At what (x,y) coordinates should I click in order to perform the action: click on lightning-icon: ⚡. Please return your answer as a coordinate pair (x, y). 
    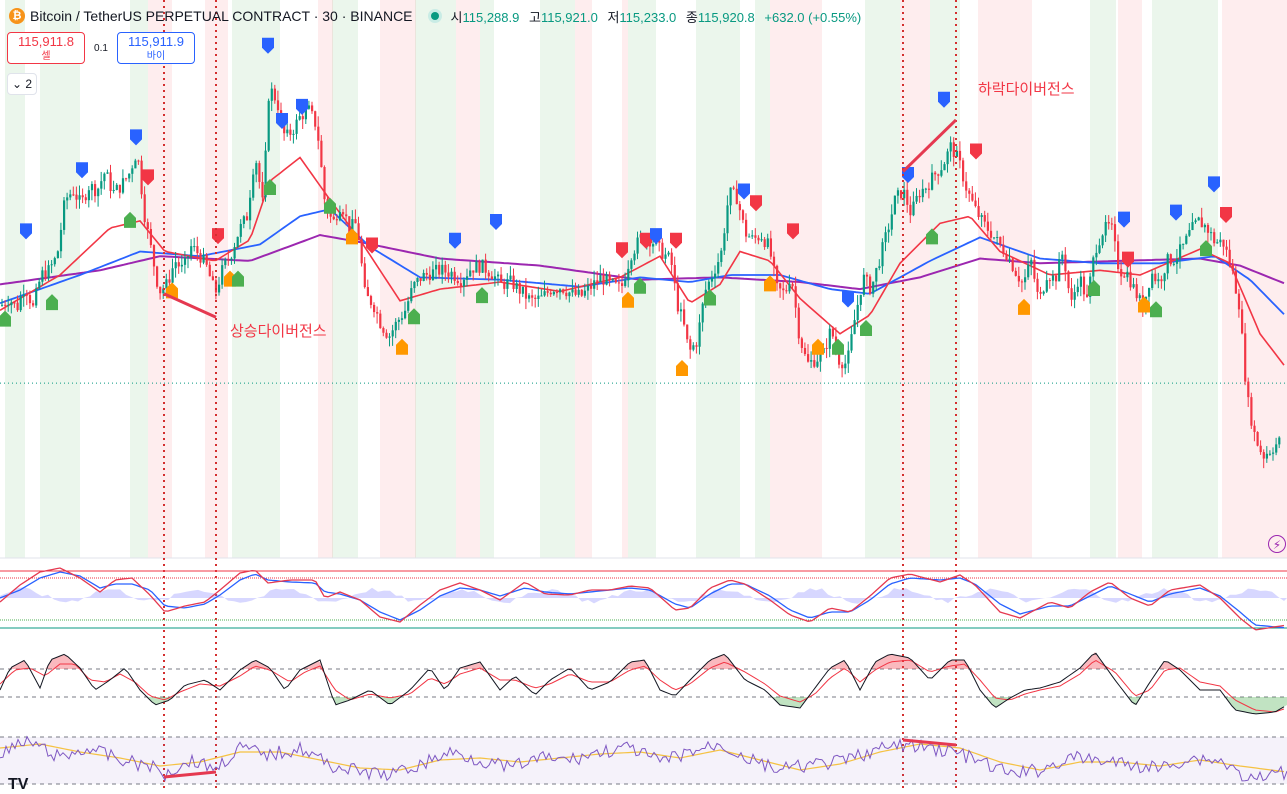
    Looking at the image, I should click on (1277, 544).